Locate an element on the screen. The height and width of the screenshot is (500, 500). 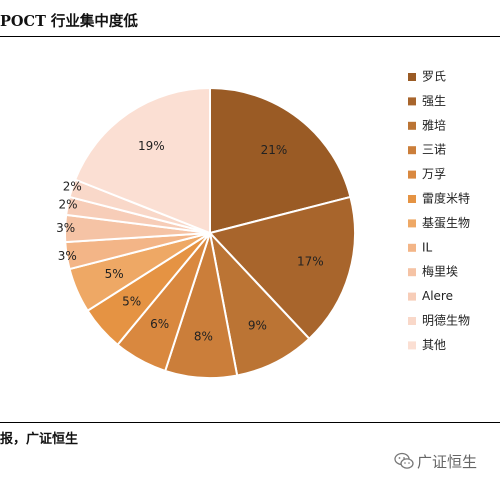
watermark-text: 广证恒生 is located at coordinates (447, 462).